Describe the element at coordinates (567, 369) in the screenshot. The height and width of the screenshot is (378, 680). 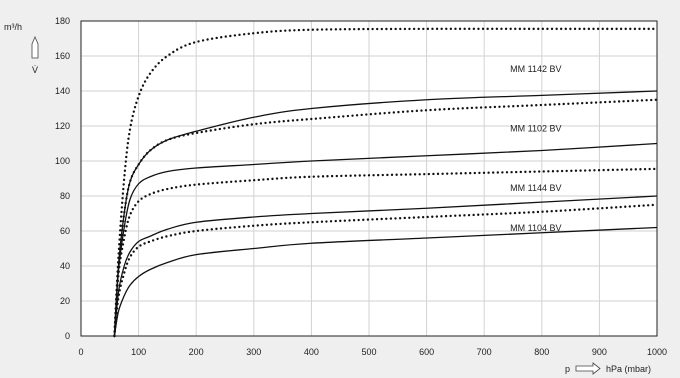
I see `x-axis-symbol: p` at that location.